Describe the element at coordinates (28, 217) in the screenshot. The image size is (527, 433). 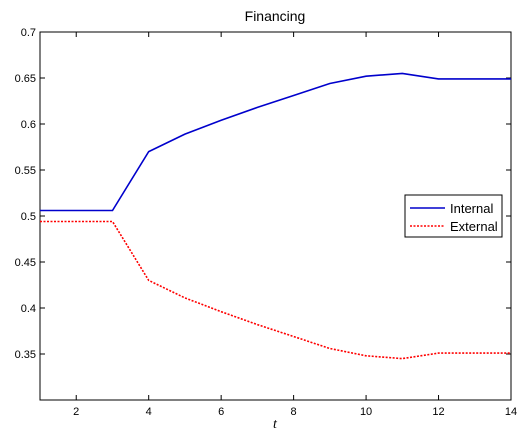
I see `y-tick-label: 0.5` at that location.